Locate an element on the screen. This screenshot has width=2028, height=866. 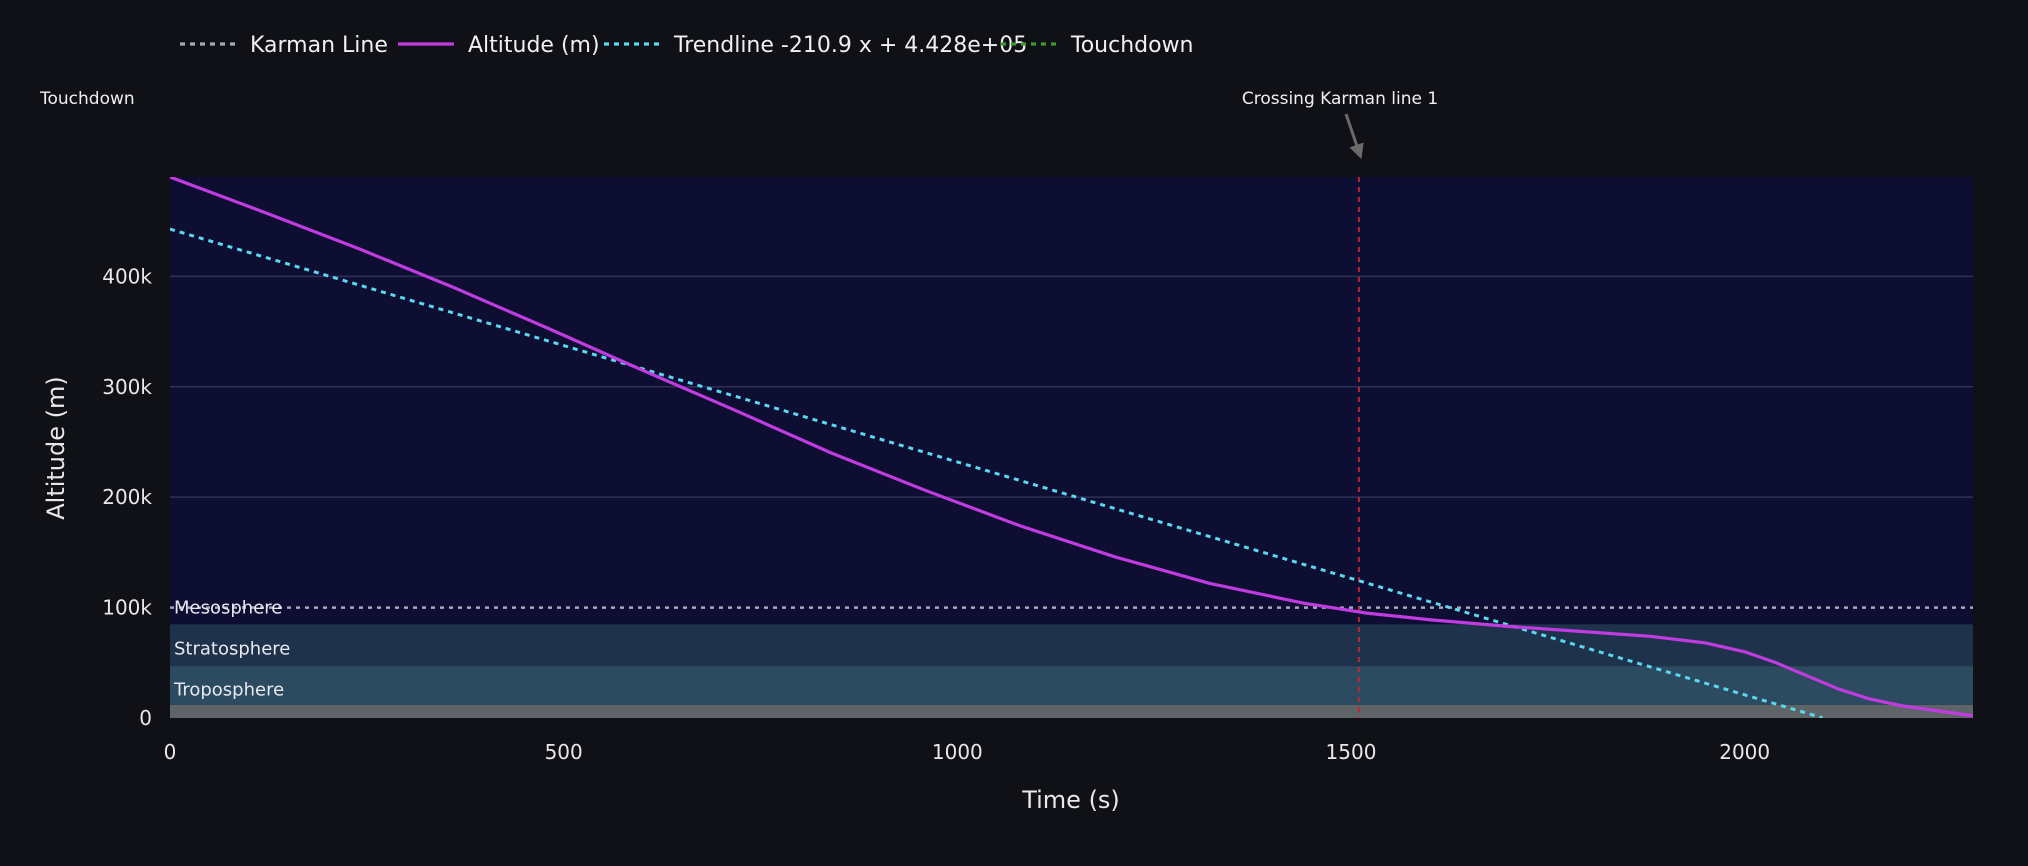
x-tick-label: 1500 is located at coordinates (1351, 752).